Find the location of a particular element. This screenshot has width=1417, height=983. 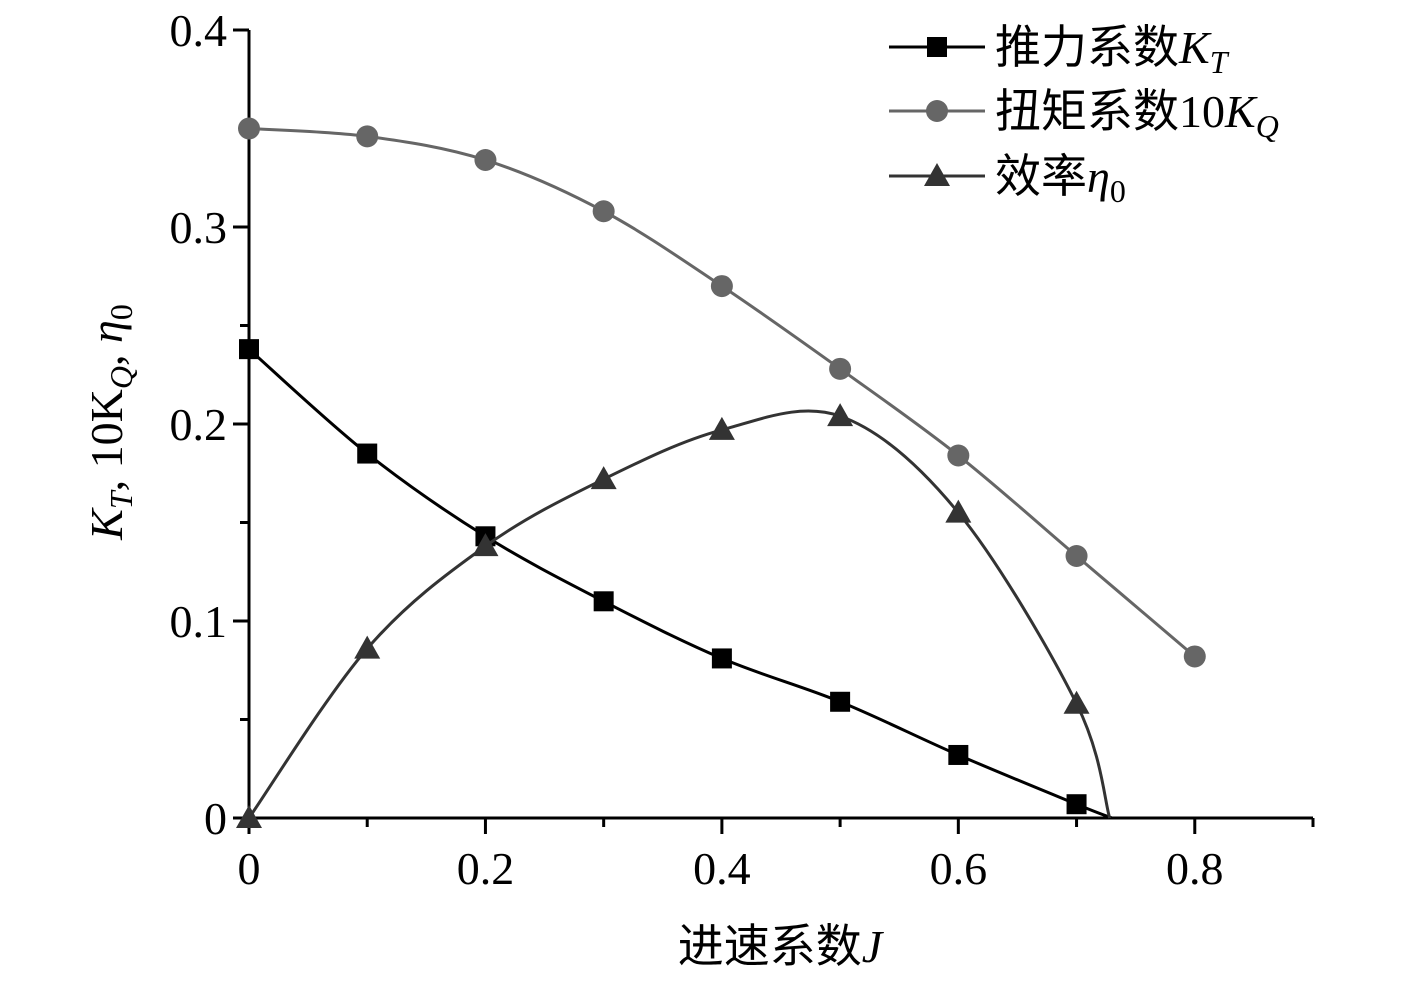

legend-label: 效率η0 is located at coordinates (1060, 180).